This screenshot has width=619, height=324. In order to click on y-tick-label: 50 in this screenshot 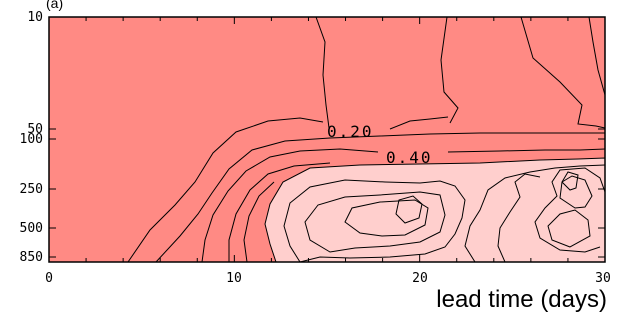, I will do `click(35, 129)`.